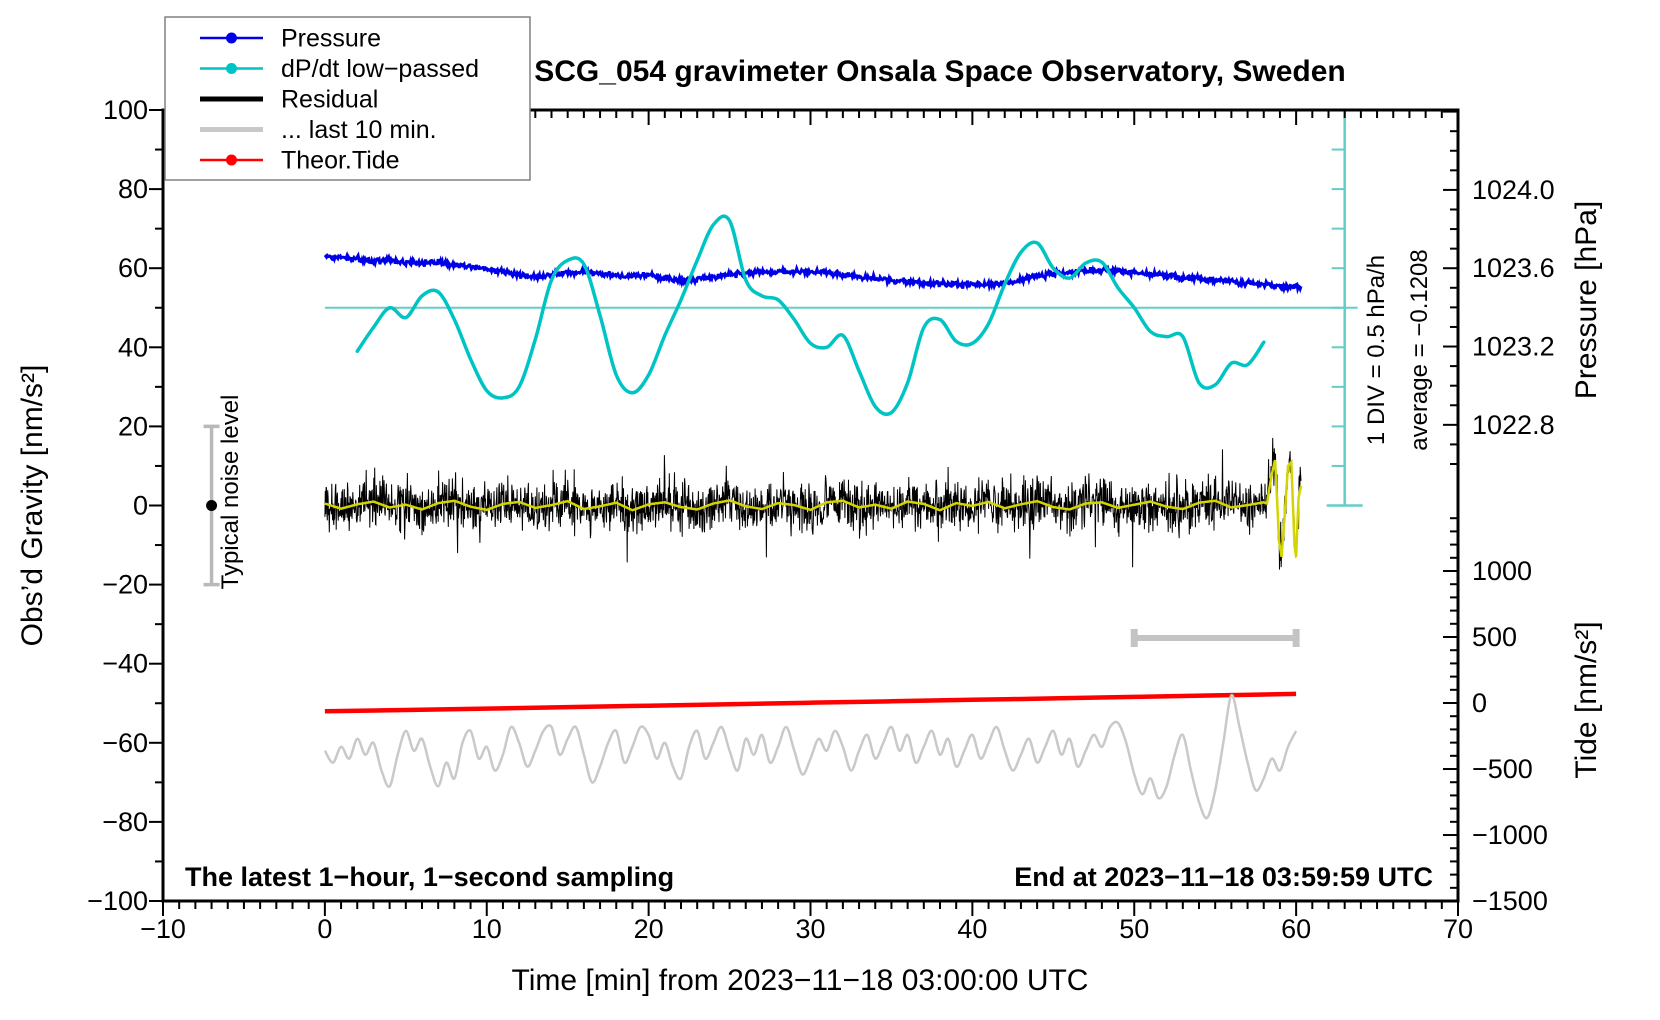  I want to click on tide-tick-label: 500, so click(1494, 637).